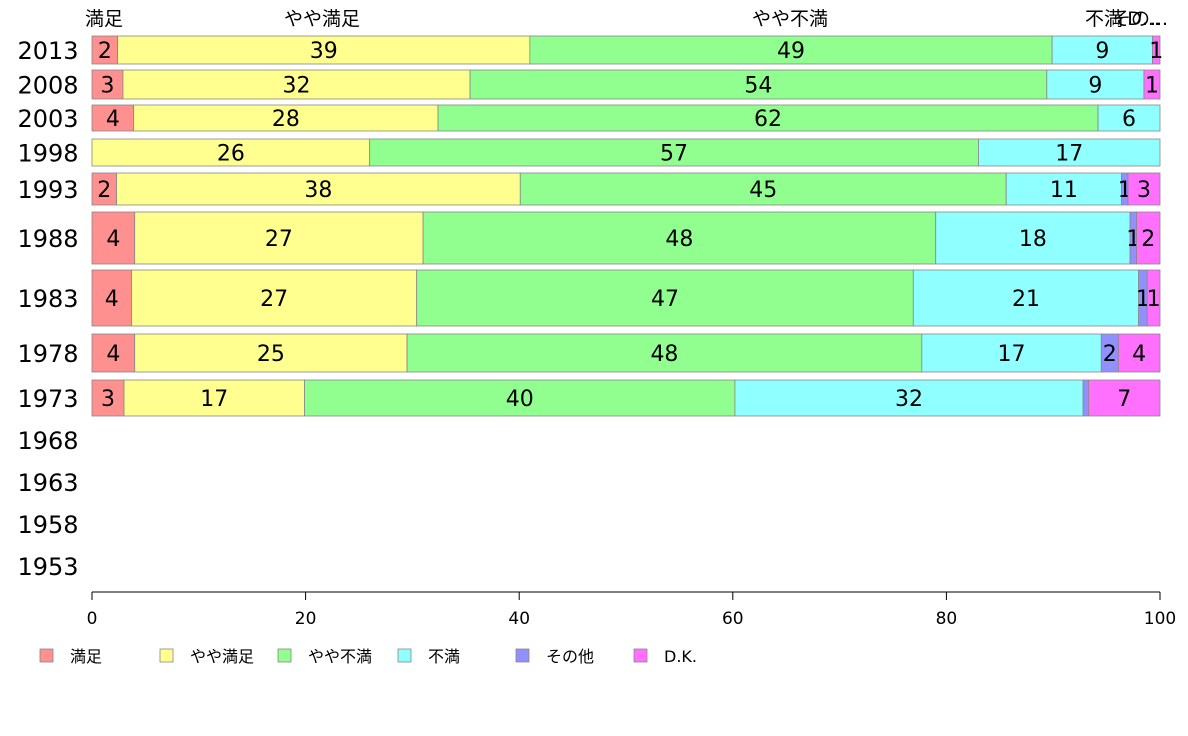  I want to click on x-tick-label-80: 80, so click(947, 619).